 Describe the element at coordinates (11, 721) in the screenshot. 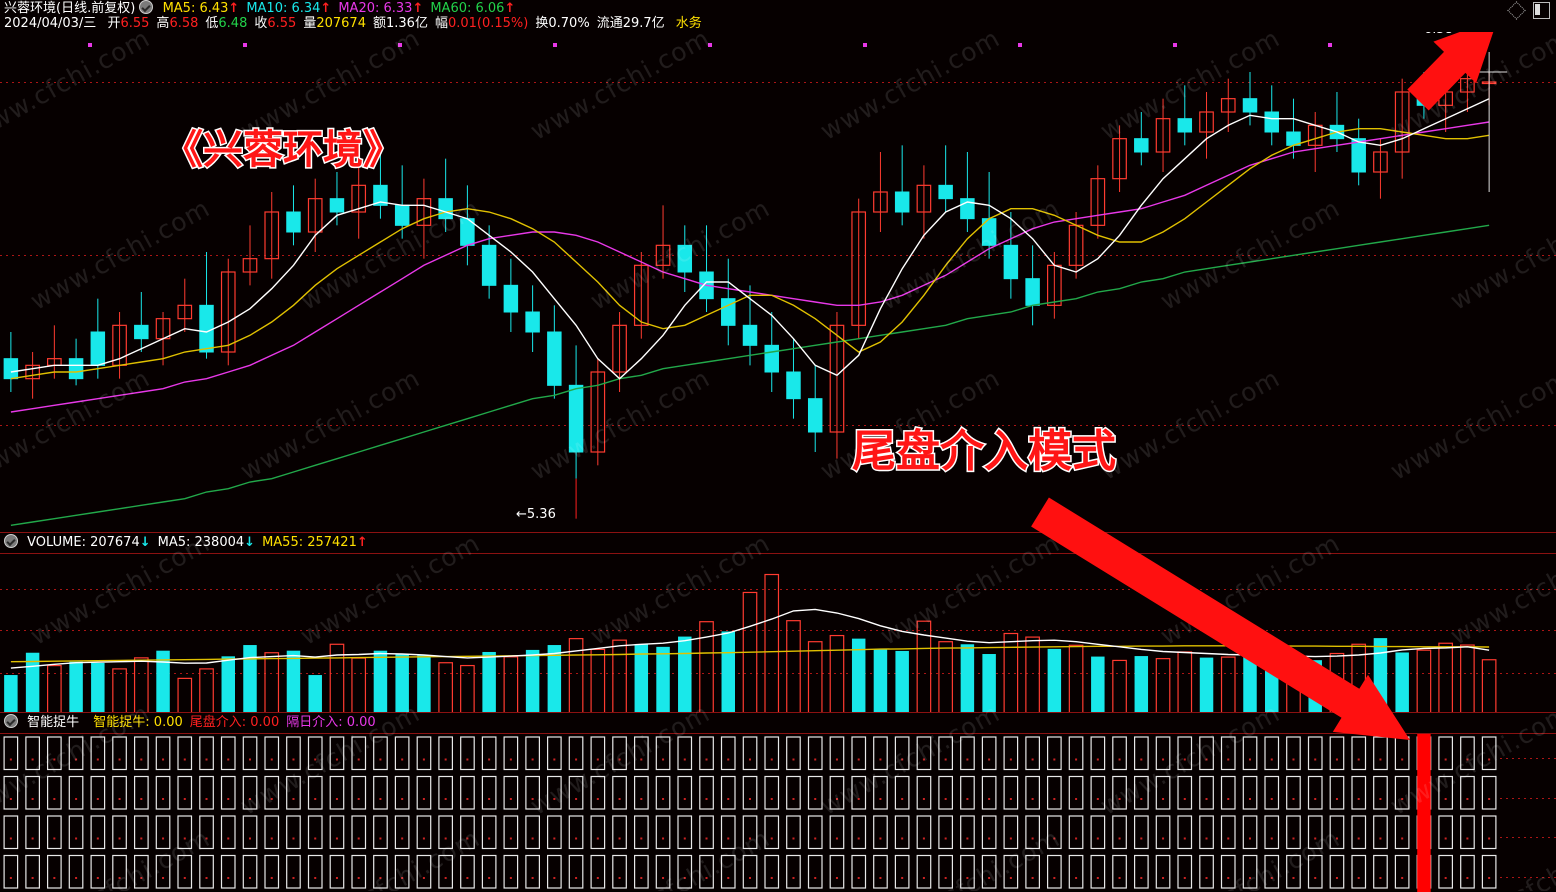

I see `indicator-panel-toggle-icon` at that location.